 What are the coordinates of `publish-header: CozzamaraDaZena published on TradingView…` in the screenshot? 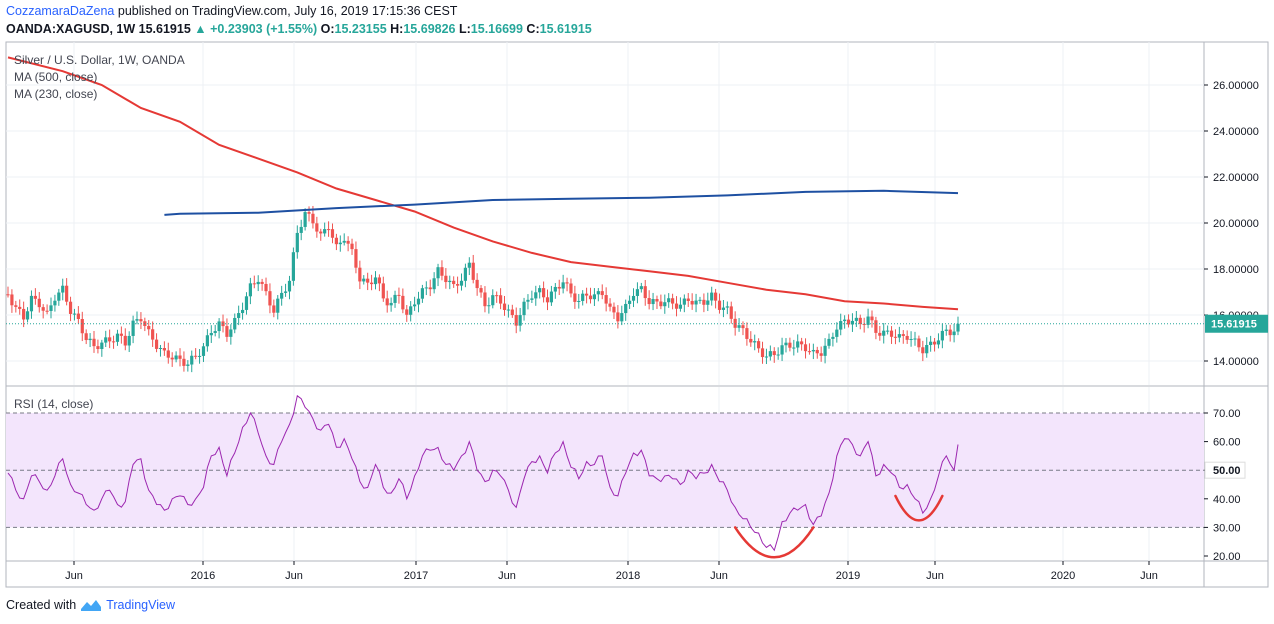 It's located at (231, 11).